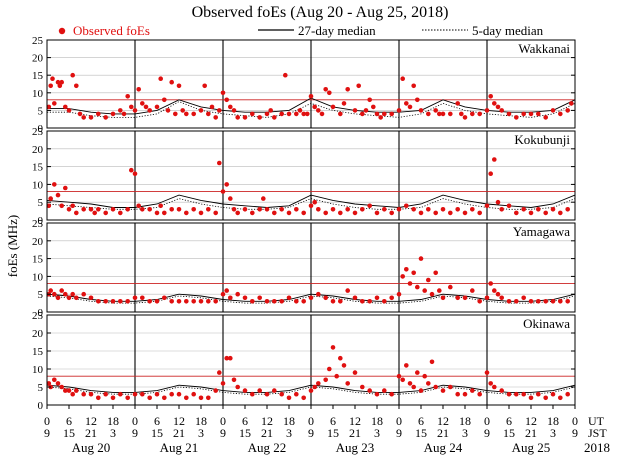 The width and height of the screenshot is (640, 457). I want to click on jst-tick-label: 15, so click(245, 433).